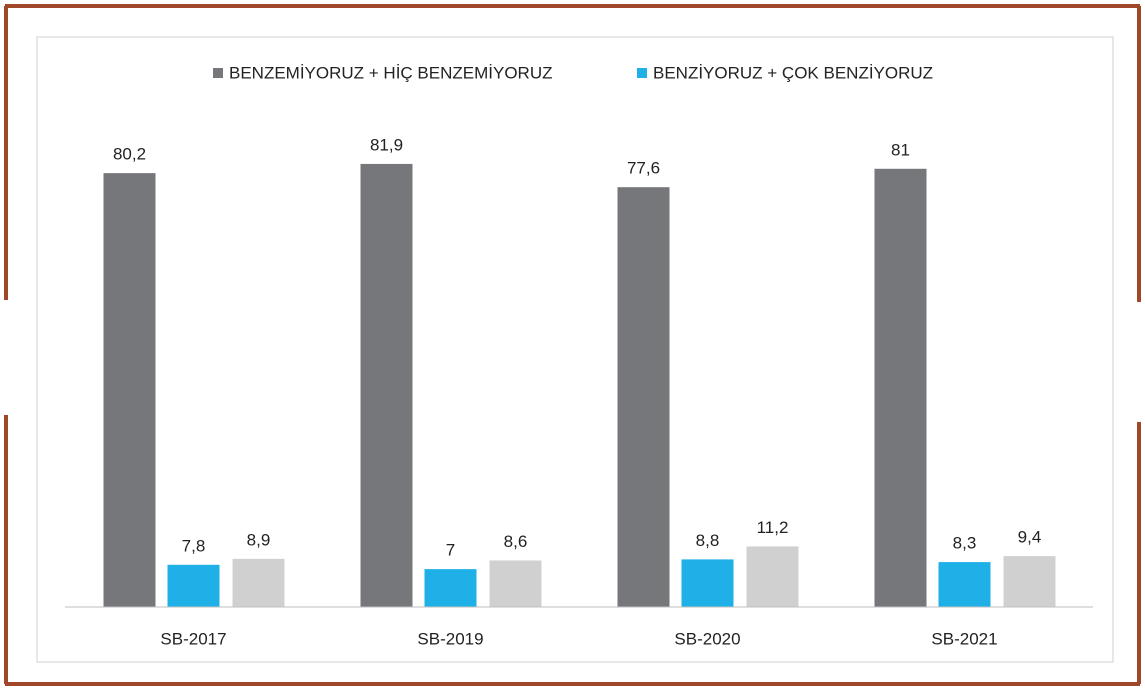 The height and width of the screenshot is (690, 1145). What do you see at coordinates (965, 543) in the screenshot?
I see `data-label: 8,3` at bounding box center [965, 543].